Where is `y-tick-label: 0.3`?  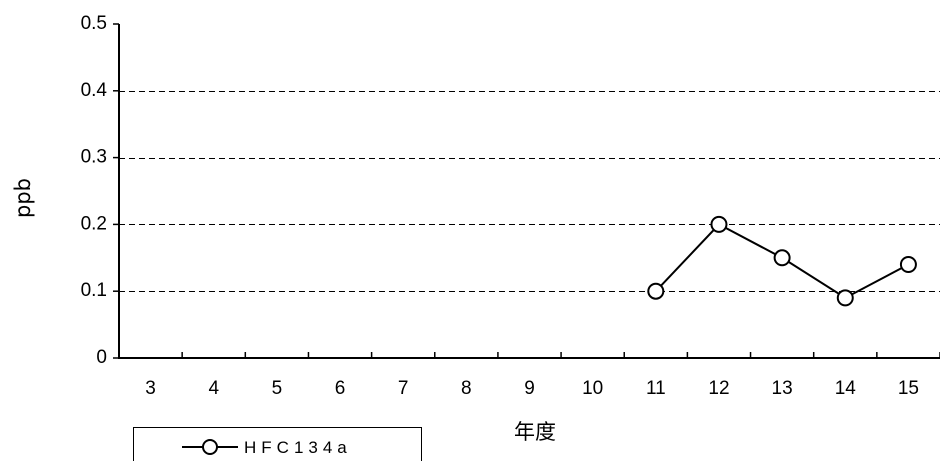
y-tick-label: 0.3 is located at coordinates (94, 157).